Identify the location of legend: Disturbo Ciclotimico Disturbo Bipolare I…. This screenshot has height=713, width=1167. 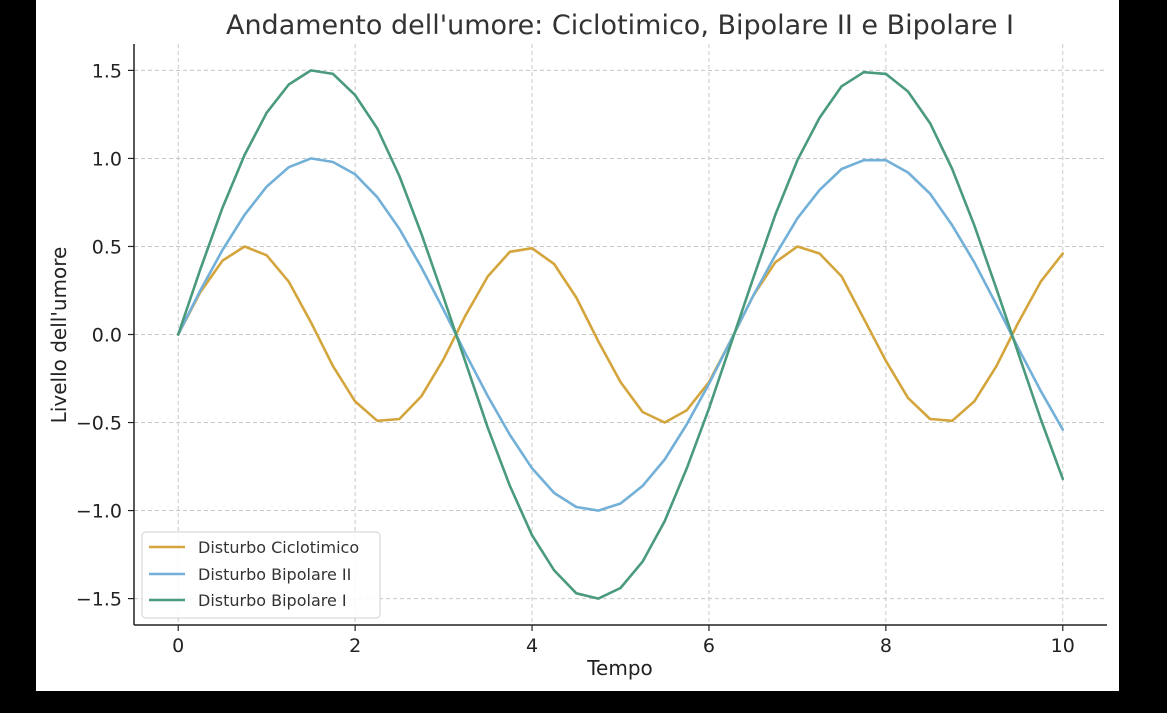
(261, 575).